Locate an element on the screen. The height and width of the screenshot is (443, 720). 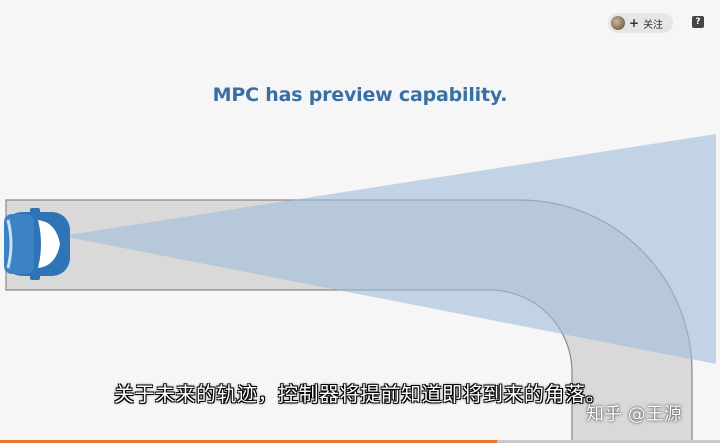
follow-button: + 关注 is located at coordinates (641, 23).